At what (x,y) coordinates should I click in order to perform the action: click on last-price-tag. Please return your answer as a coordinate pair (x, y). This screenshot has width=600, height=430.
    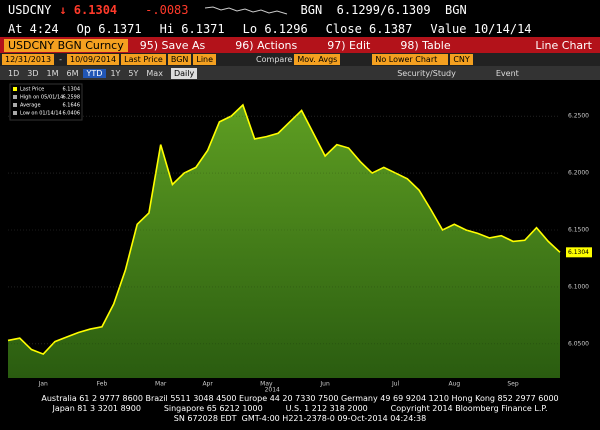
    Looking at the image, I should click on (579, 252).